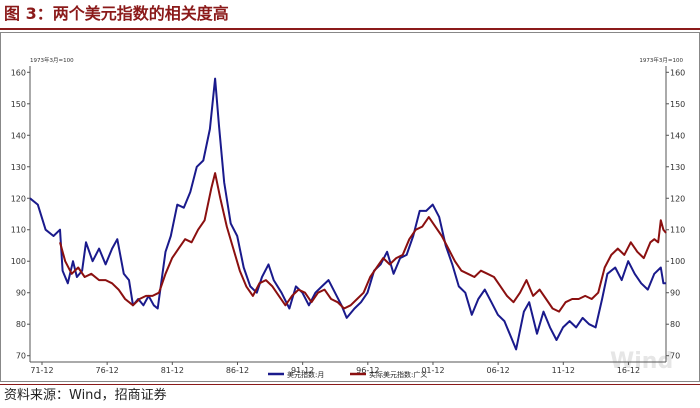  Describe the element at coordinates (563, 370) in the screenshot. I see `x-tick-label: 11-12` at that location.